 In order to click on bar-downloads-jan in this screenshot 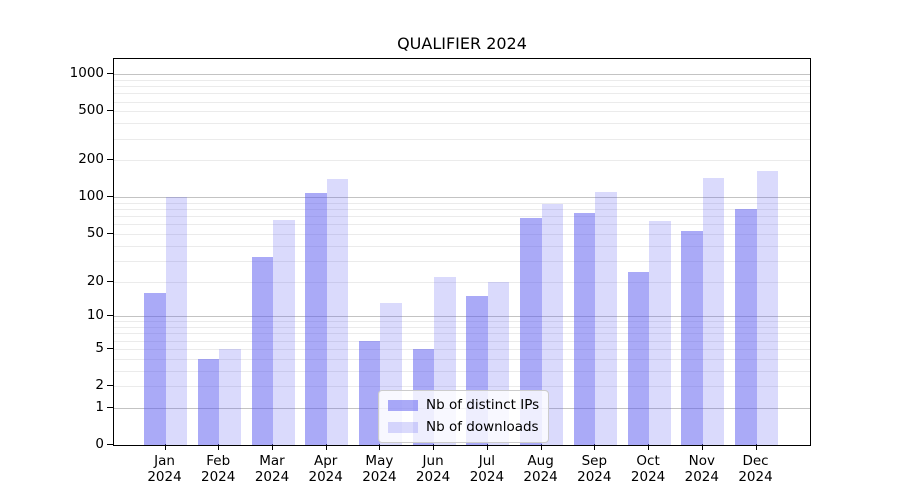, I will do `click(176, 321)`.